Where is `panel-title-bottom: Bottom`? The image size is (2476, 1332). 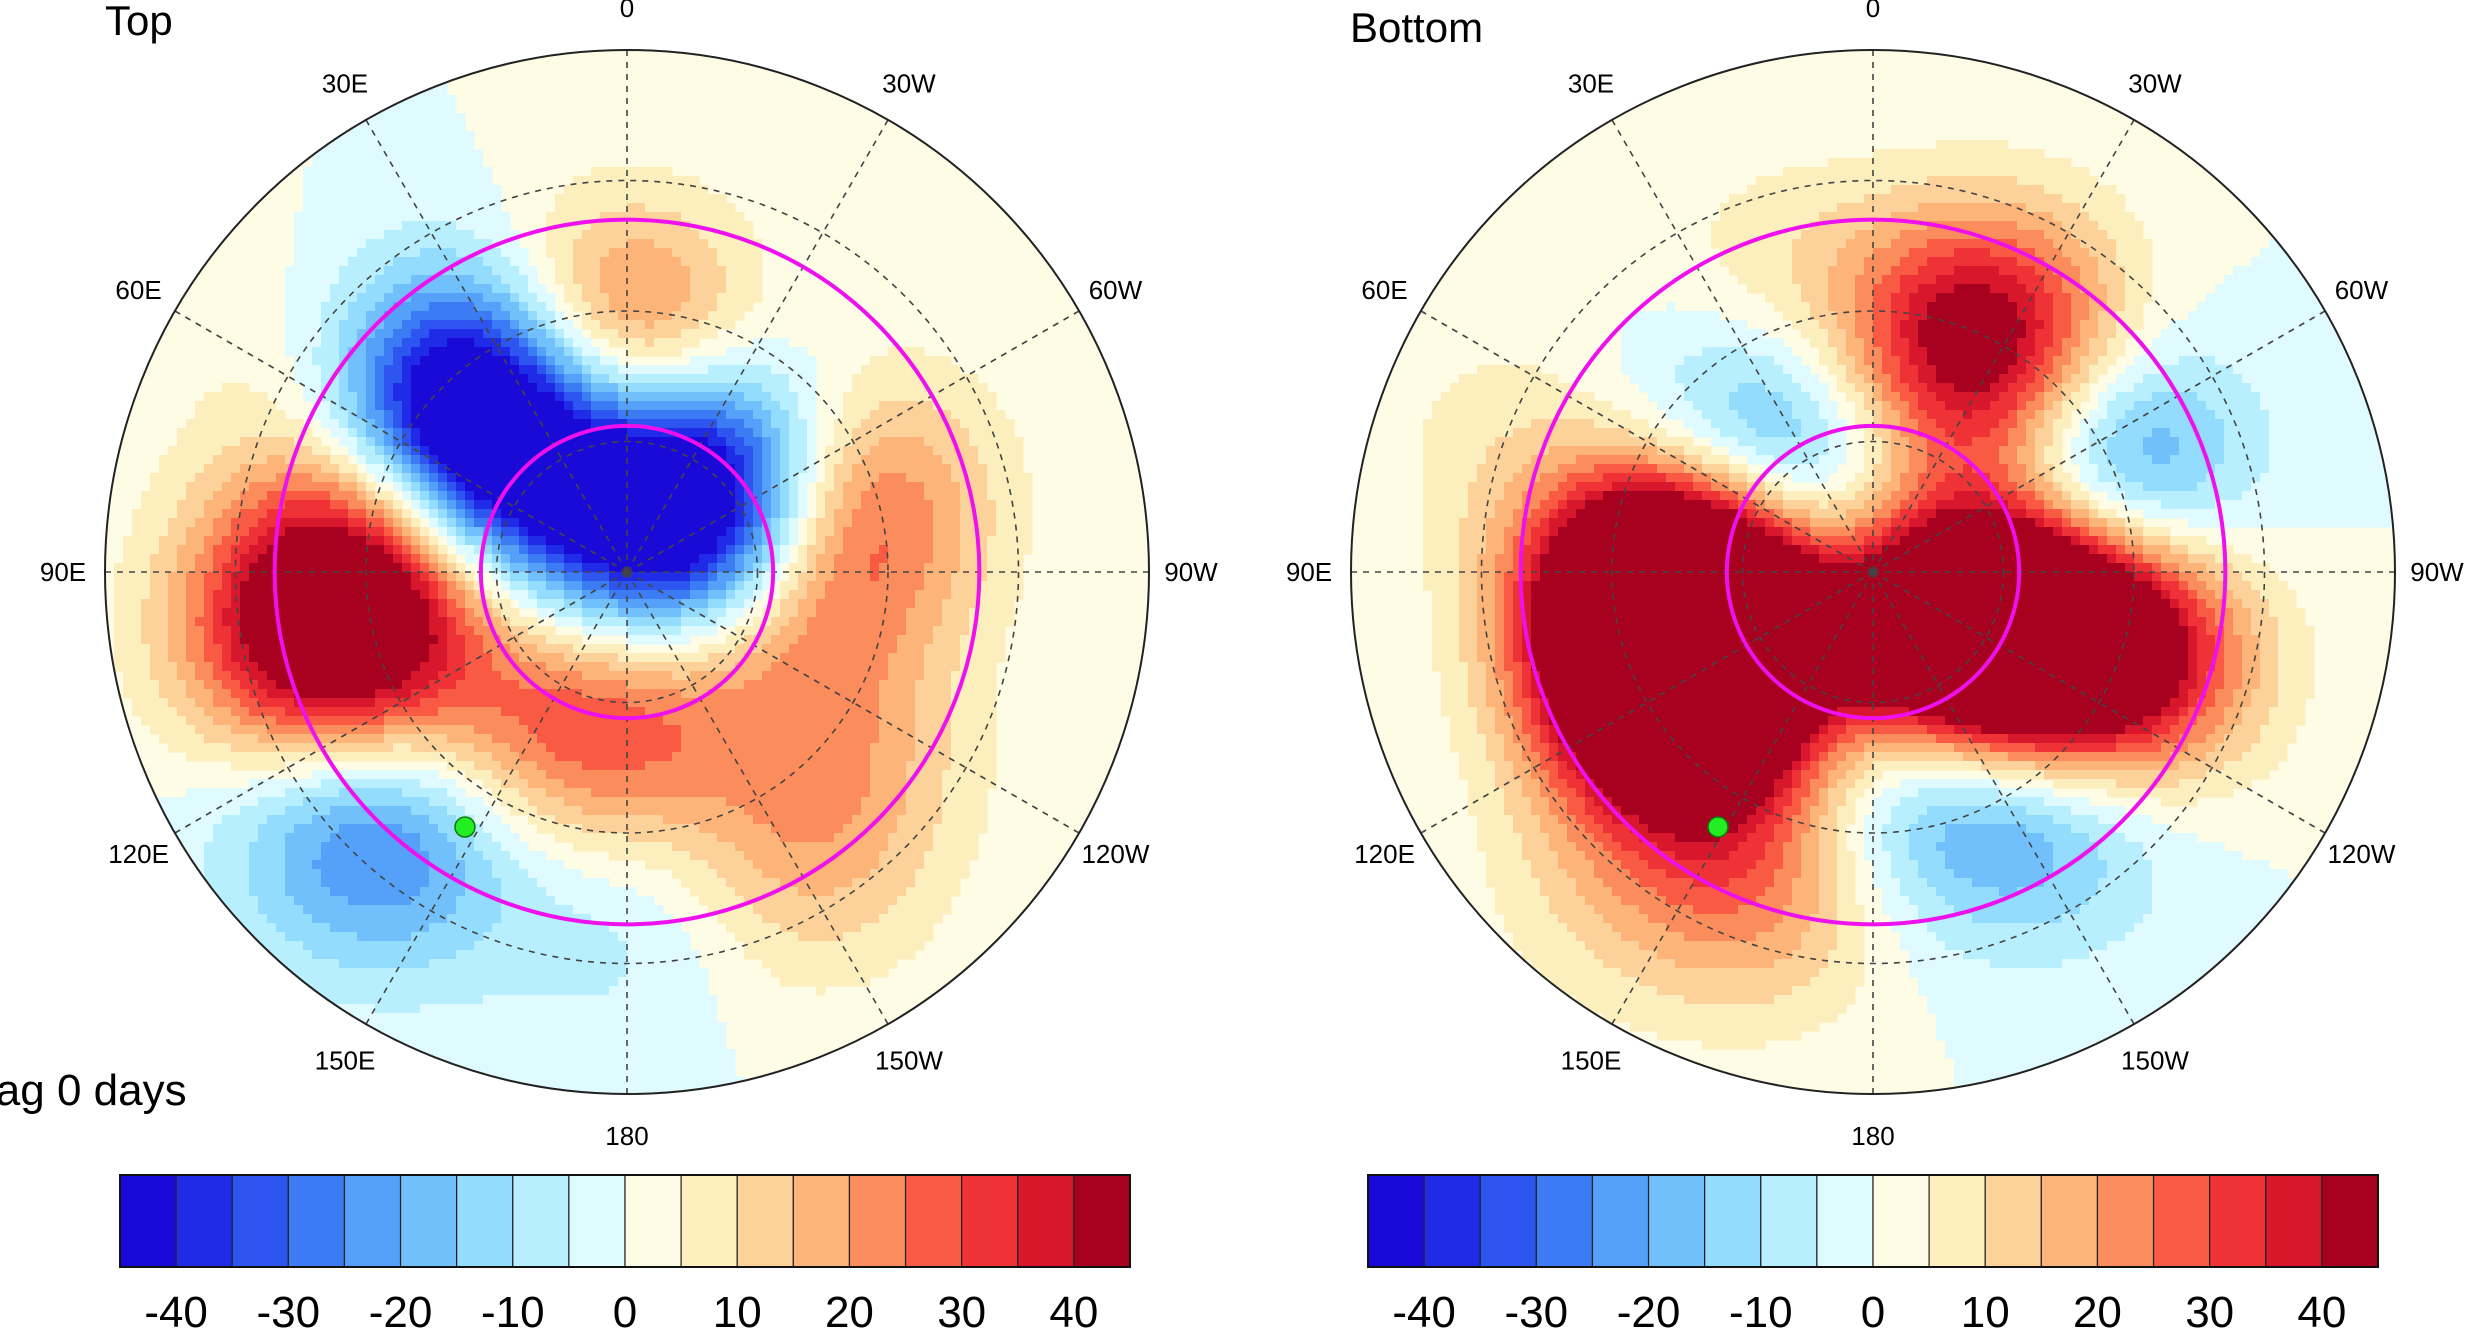 panel-title-bottom: Bottom is located at coordinates (1416, 27).